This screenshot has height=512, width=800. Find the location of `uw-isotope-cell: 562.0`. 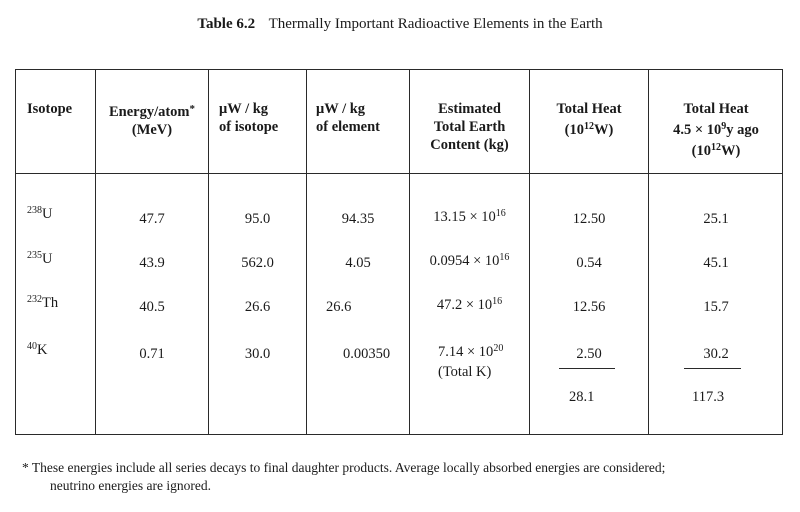

uw-isotope-cell: 562.0 is located at coordinates (257, 263).